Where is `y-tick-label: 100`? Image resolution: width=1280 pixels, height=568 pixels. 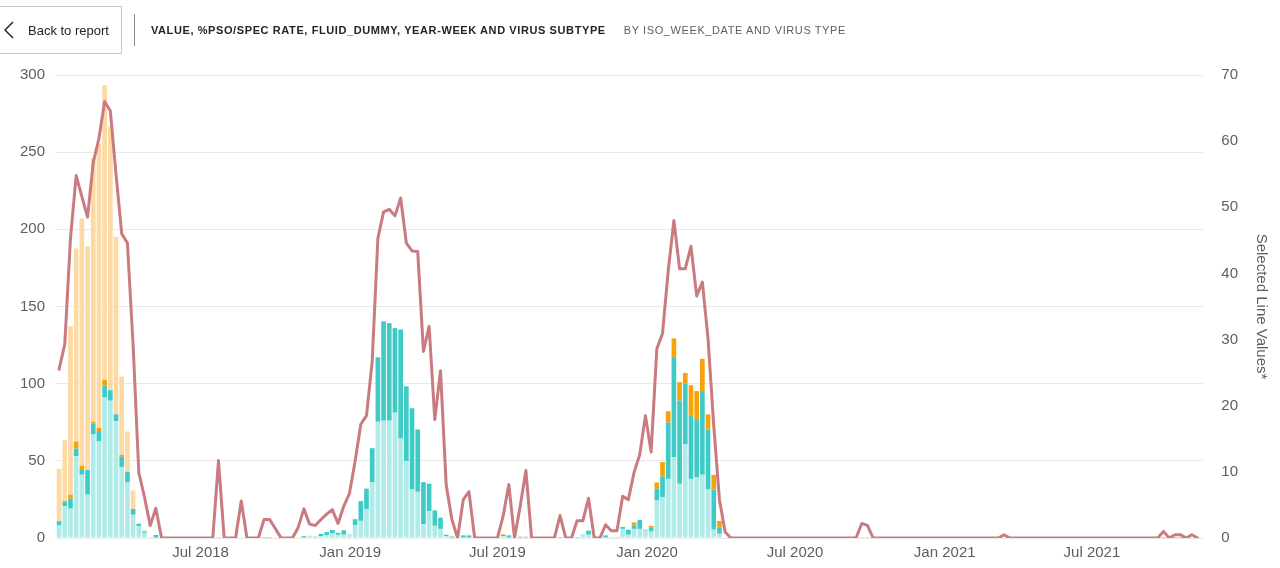 y-tick-label: 100 is located at coordinates (33, 382).